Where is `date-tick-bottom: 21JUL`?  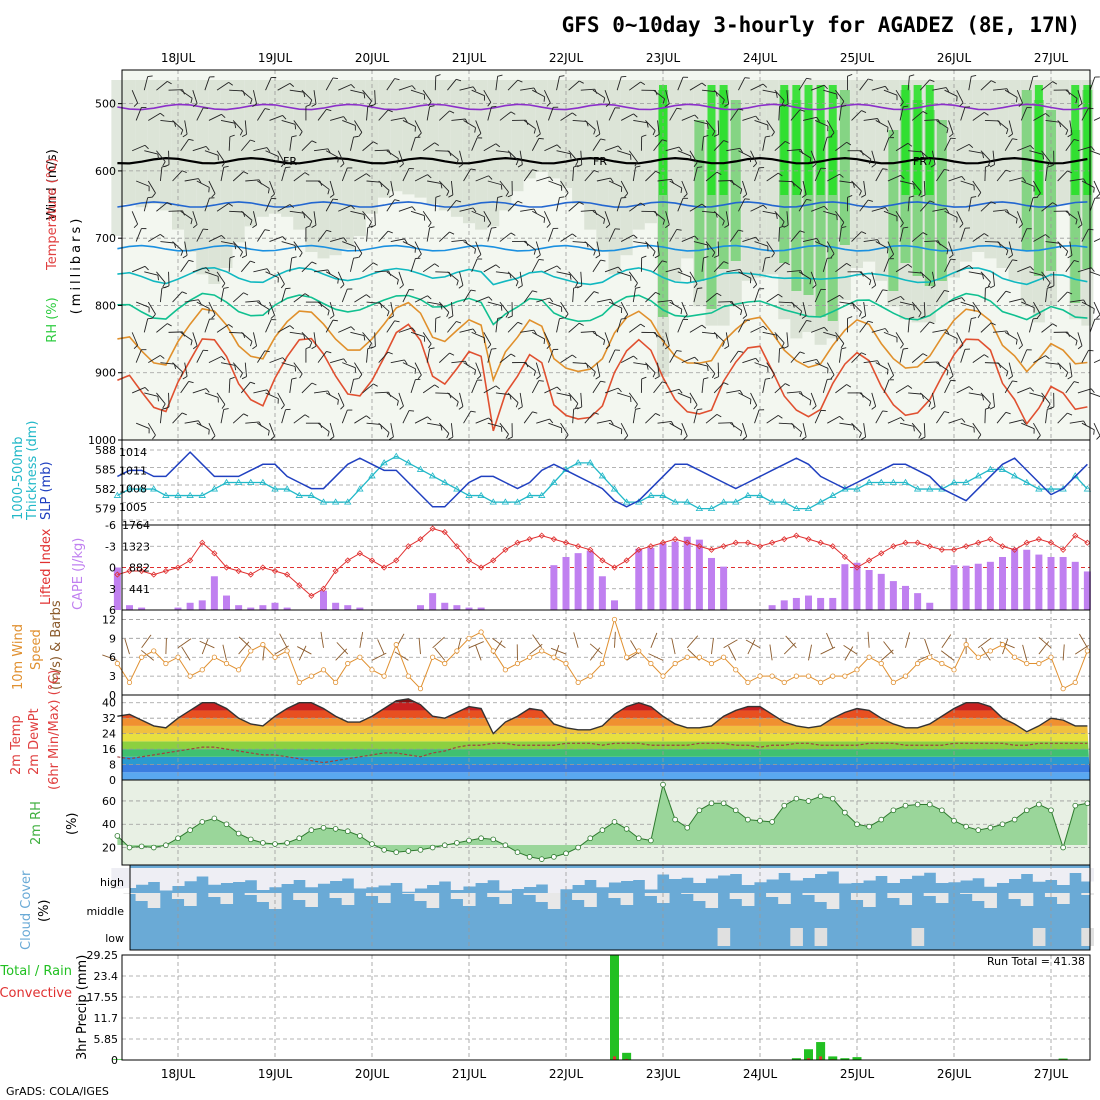 date-tick-bottom: 21JUL is located at coordinates (469, 1074).